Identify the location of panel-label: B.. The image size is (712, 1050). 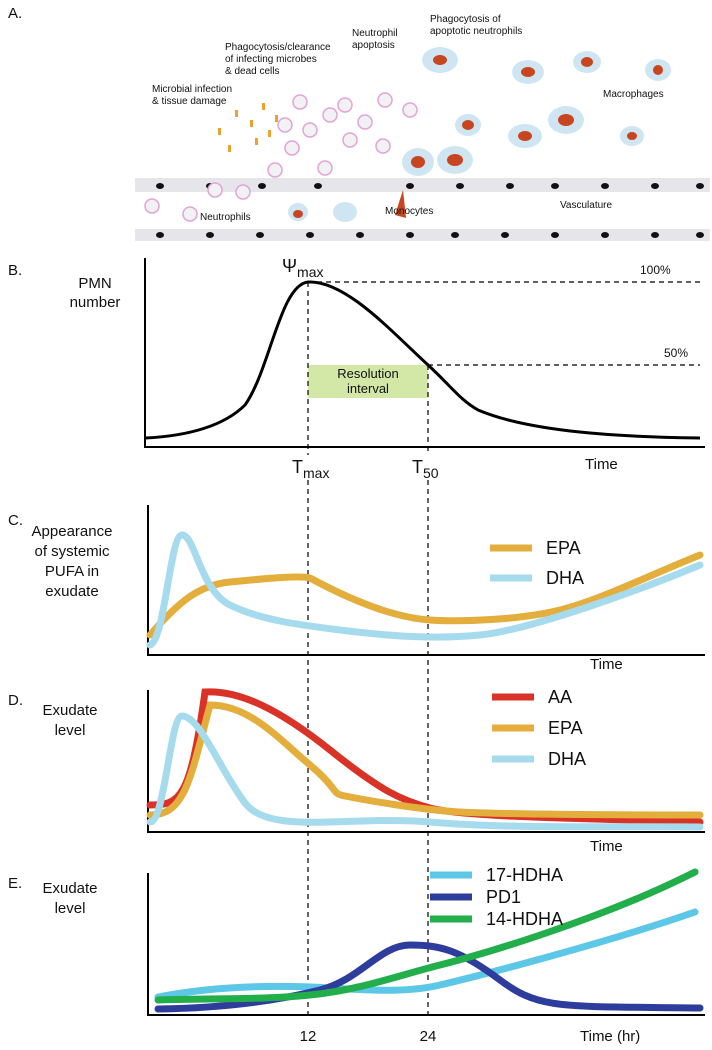
(15, 270).